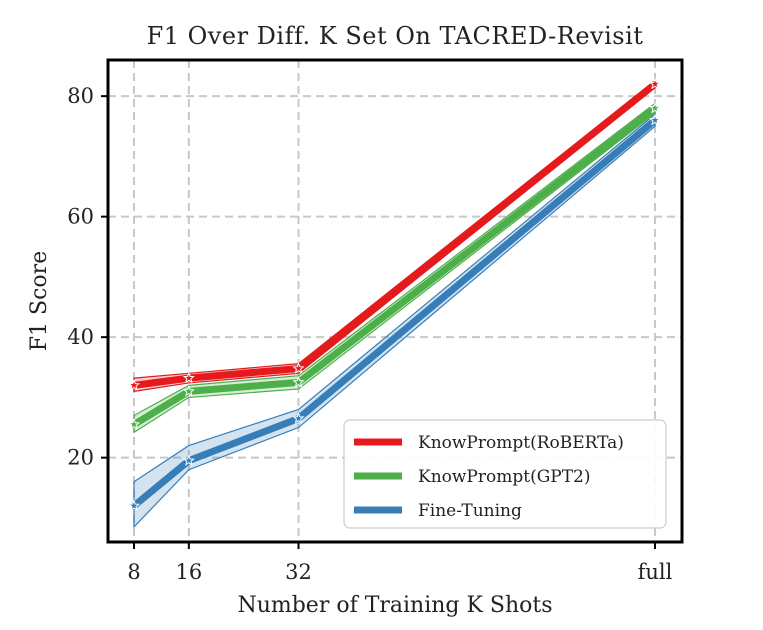 This screenshot has width=763, height=630. What do you see at coordinates (188, 572) in the screenshot?
I see `x-tick-label: 16` at bounding box center [188, 572].